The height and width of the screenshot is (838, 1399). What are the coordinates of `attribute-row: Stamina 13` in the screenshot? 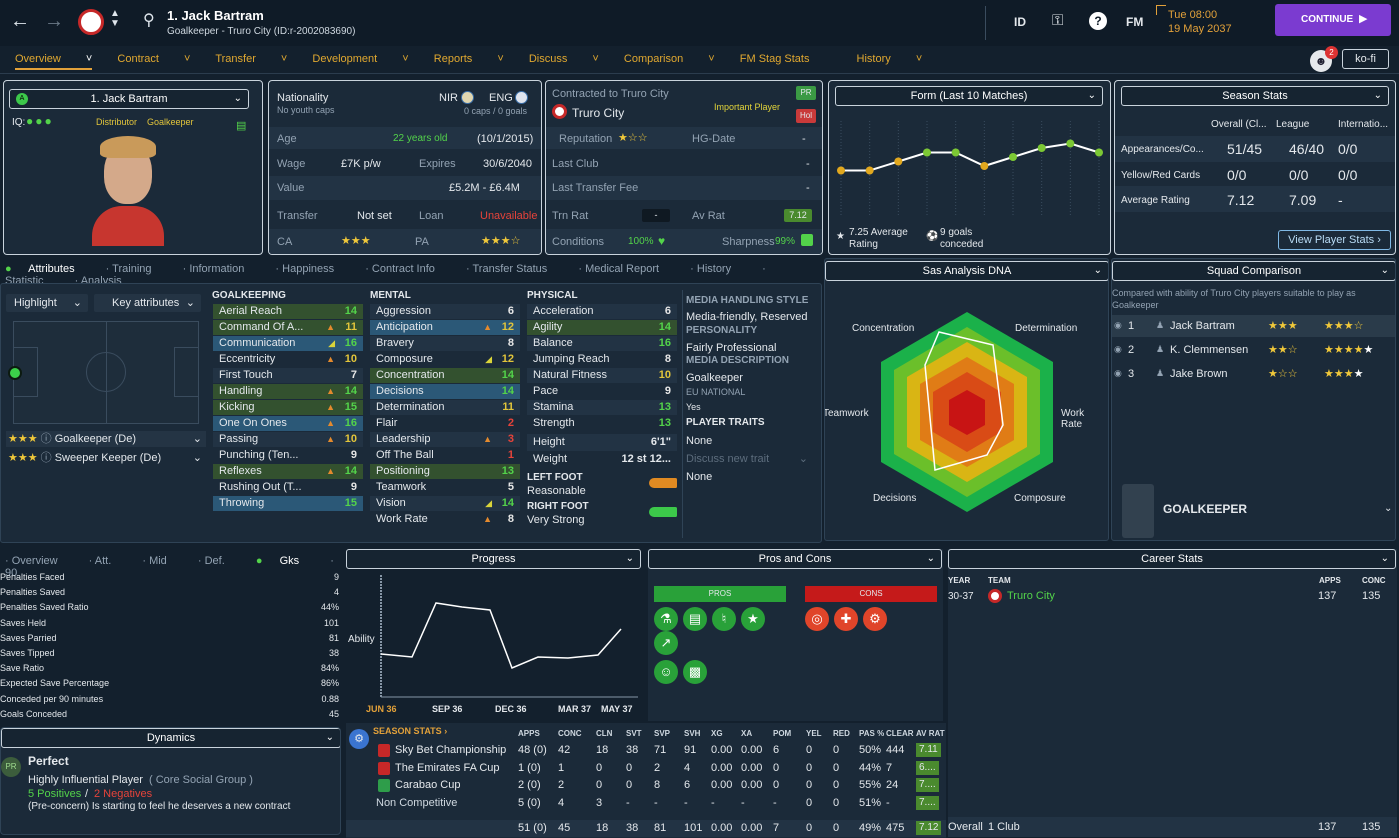 It's located at (602, 407).